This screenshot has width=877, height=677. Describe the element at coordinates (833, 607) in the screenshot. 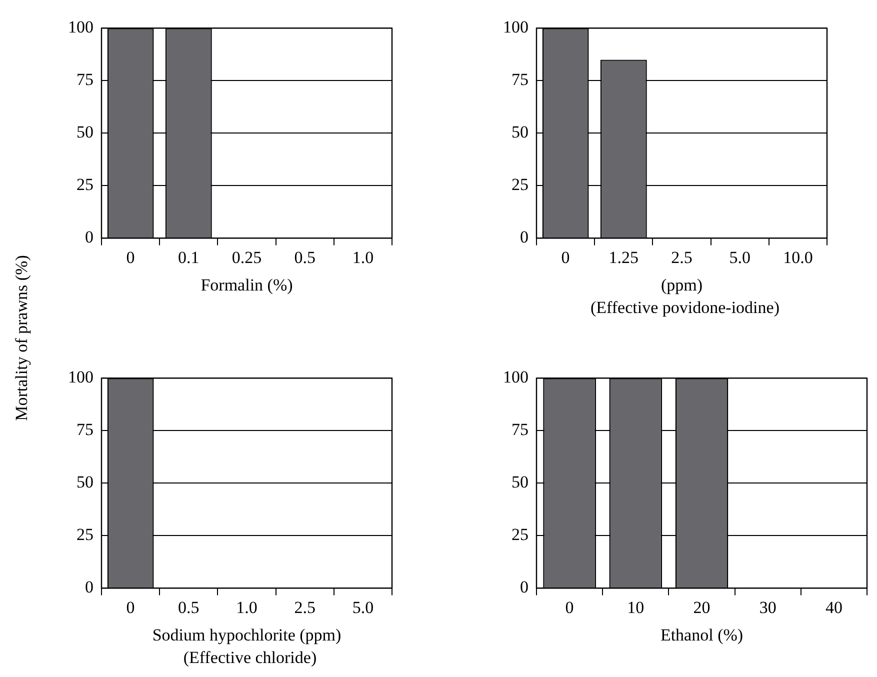

I see `x-tick-label: 40` at that location.